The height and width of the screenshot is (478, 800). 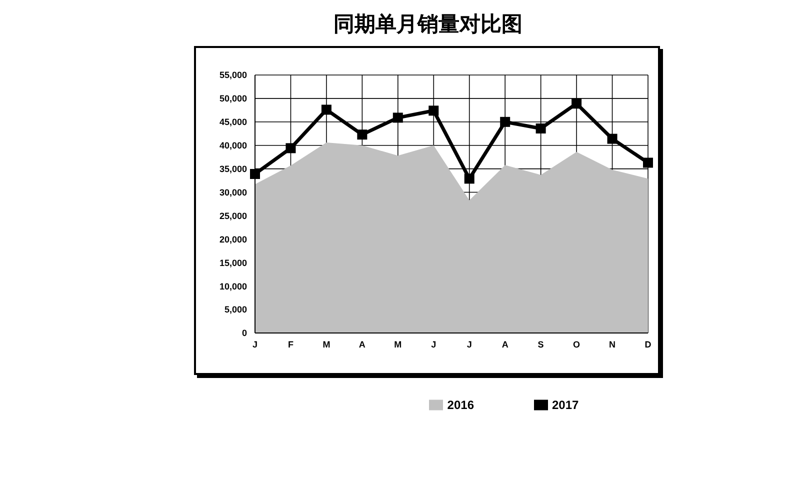 I want to click on x-tick-label: O, so click(x=576, y=344).